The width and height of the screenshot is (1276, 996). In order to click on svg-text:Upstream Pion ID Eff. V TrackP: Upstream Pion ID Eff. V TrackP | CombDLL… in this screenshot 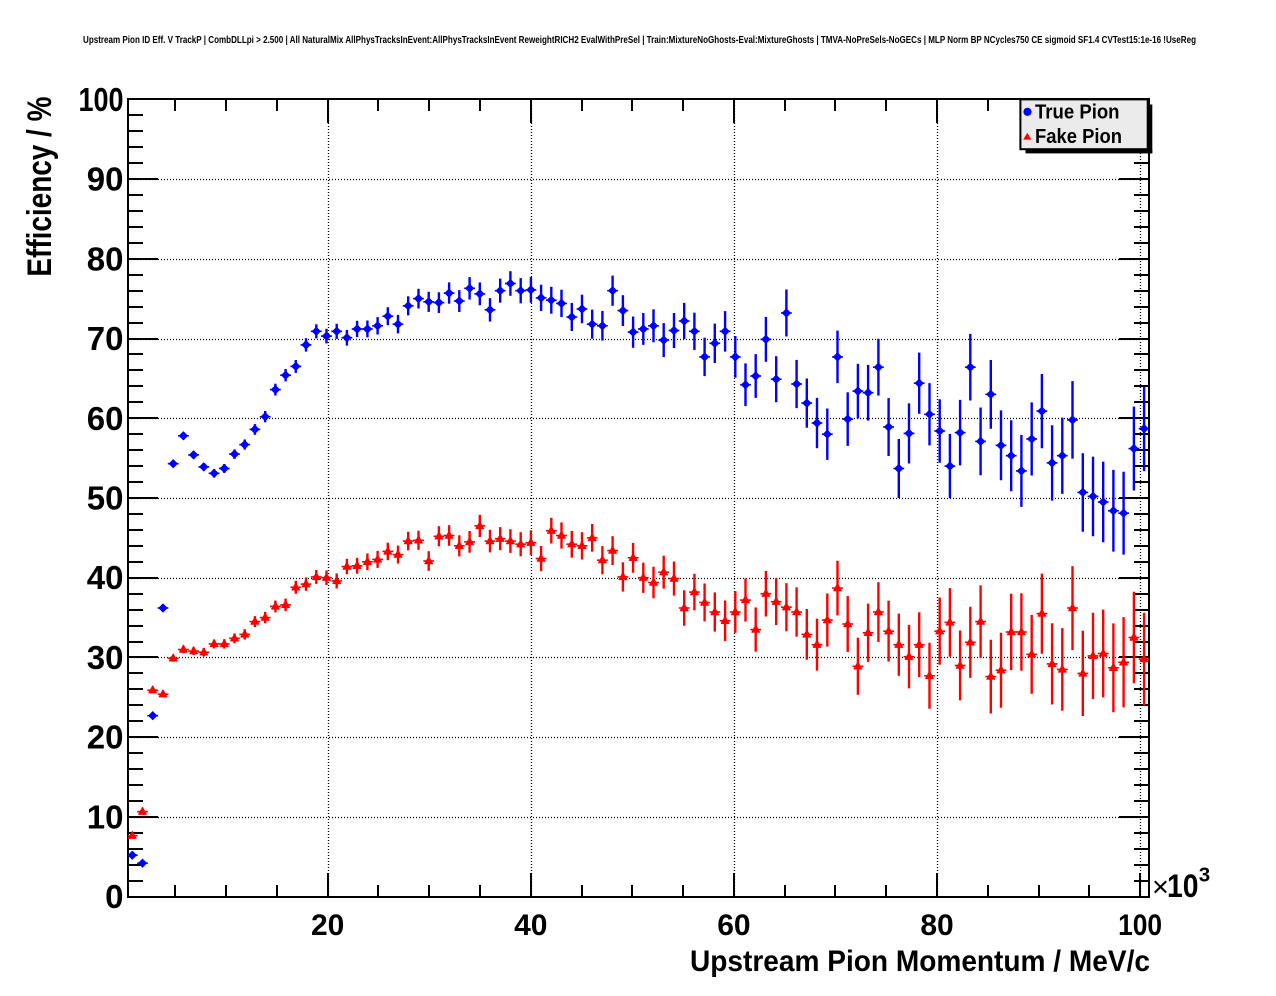, I will do `click(639, 40)`.